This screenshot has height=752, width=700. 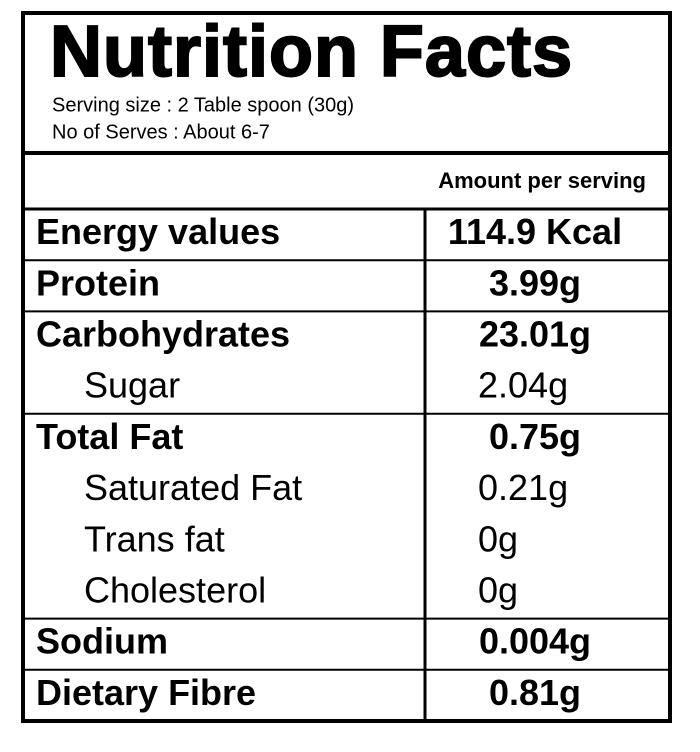 I want to click on sub-nutrient-label: Saturated Fat, so click(x=193, y=487).